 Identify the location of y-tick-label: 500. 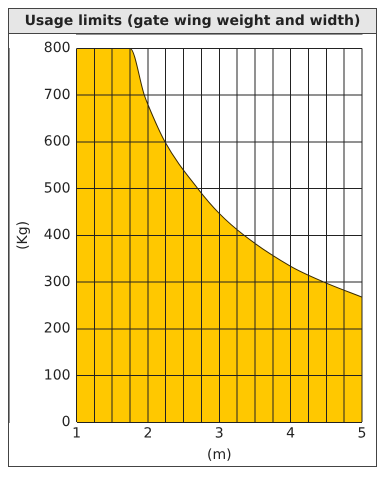
(57, 188).